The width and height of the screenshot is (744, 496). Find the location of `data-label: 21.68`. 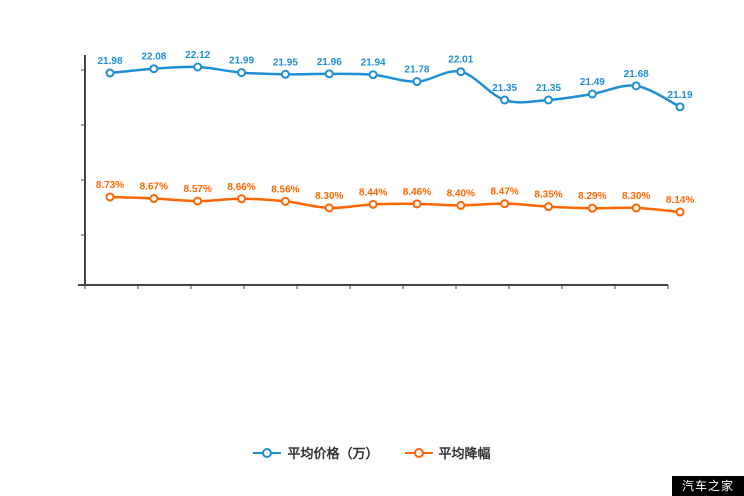

data-label: 21.68 is located at coordinates (636, 74).